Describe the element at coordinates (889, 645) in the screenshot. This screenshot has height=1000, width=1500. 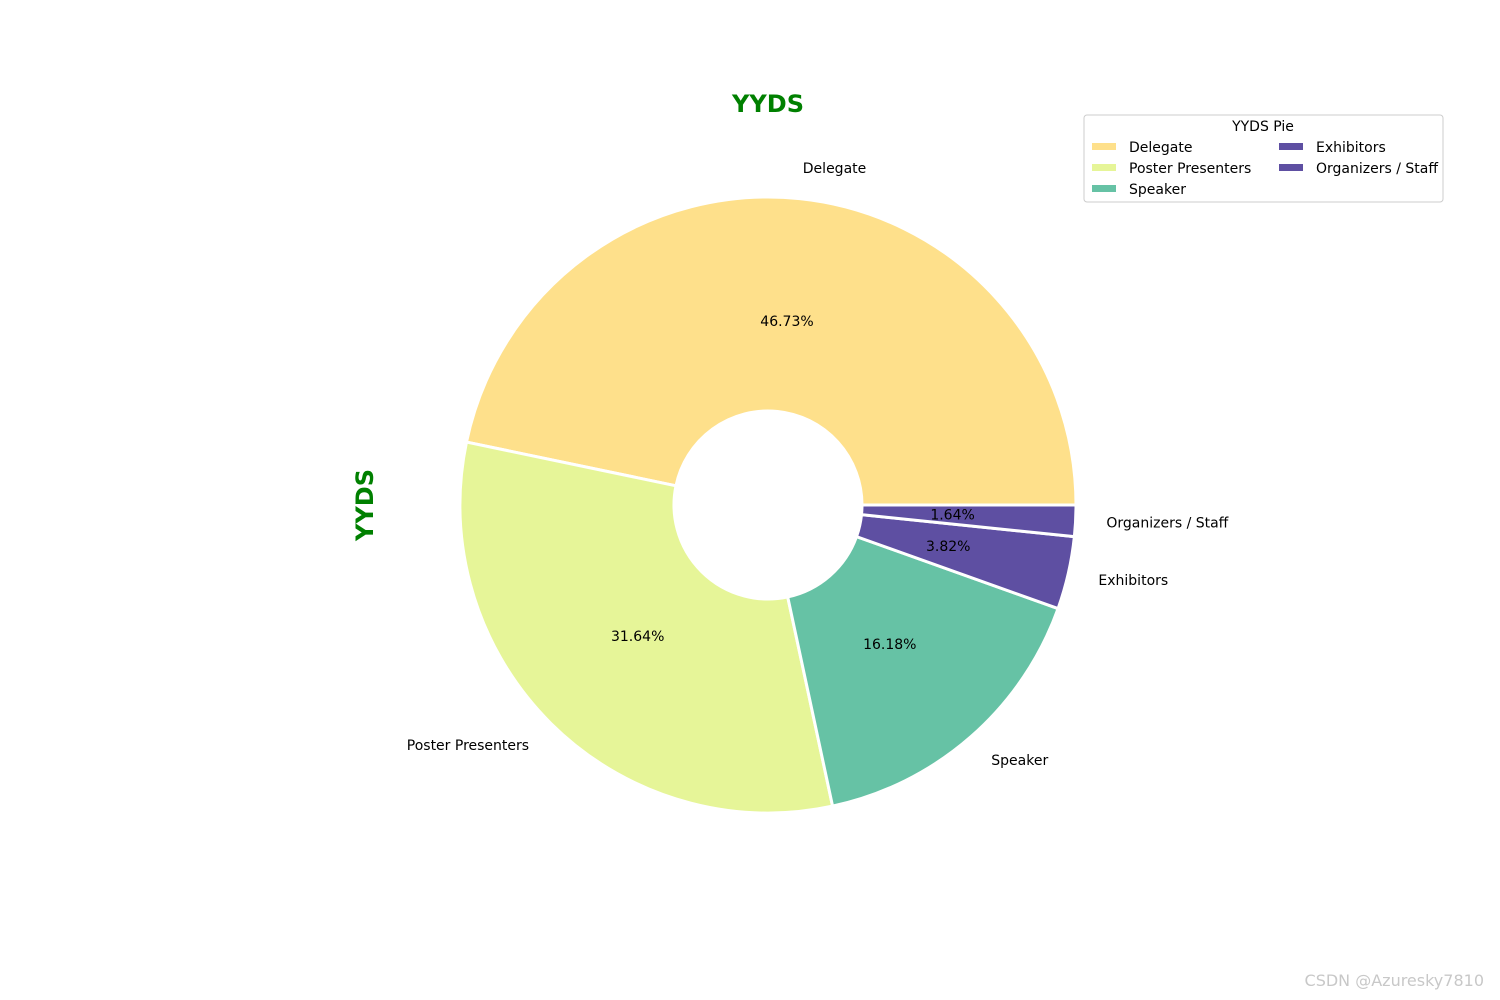
I see `percent-label: 16.18%` at that location.